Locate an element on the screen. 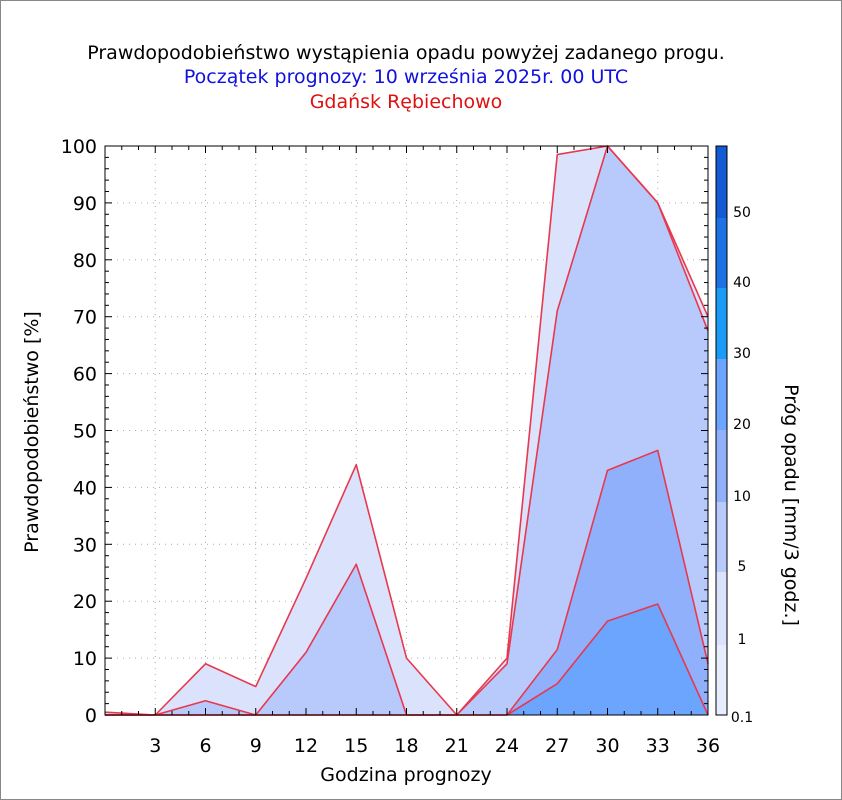  colorbar-tick-label: 10 is located at coordinates (742, 497).